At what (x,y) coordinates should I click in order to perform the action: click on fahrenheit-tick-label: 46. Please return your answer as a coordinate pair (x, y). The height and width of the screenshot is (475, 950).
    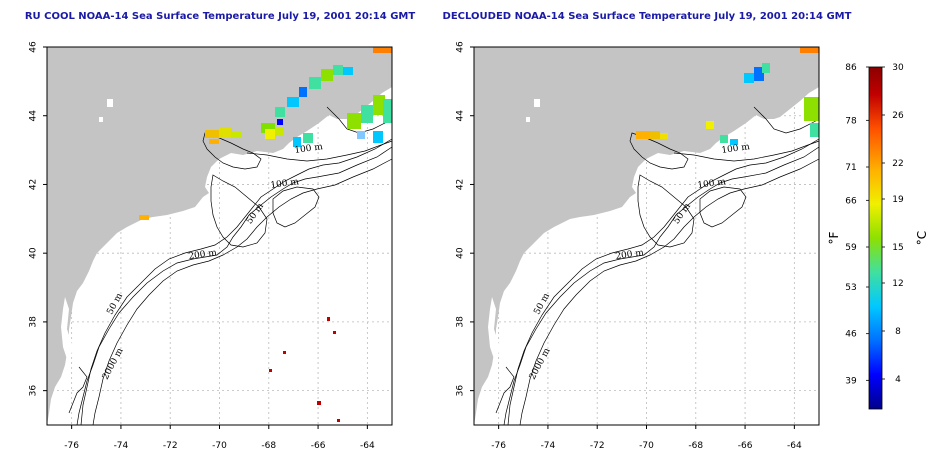
    Looking at the image, I should click on (851, 335).